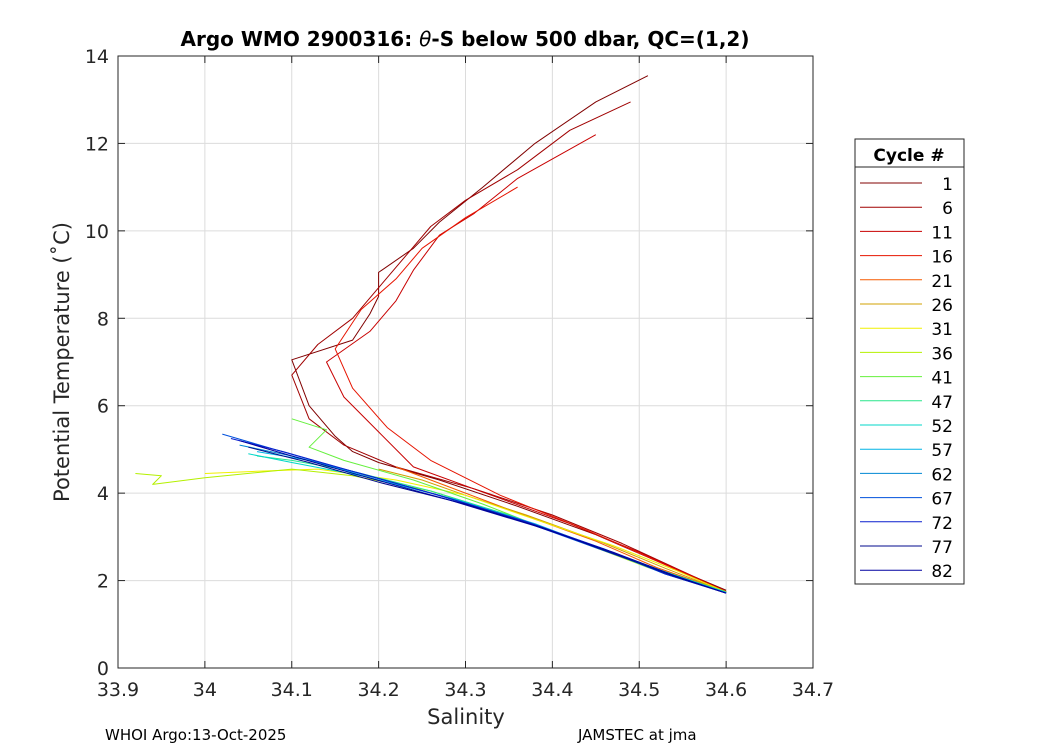 The image size is (1050, 750). Describe the element at coordinates (726, 690) in the screenshot. I see `x-tick-label: 34.6` at that location.